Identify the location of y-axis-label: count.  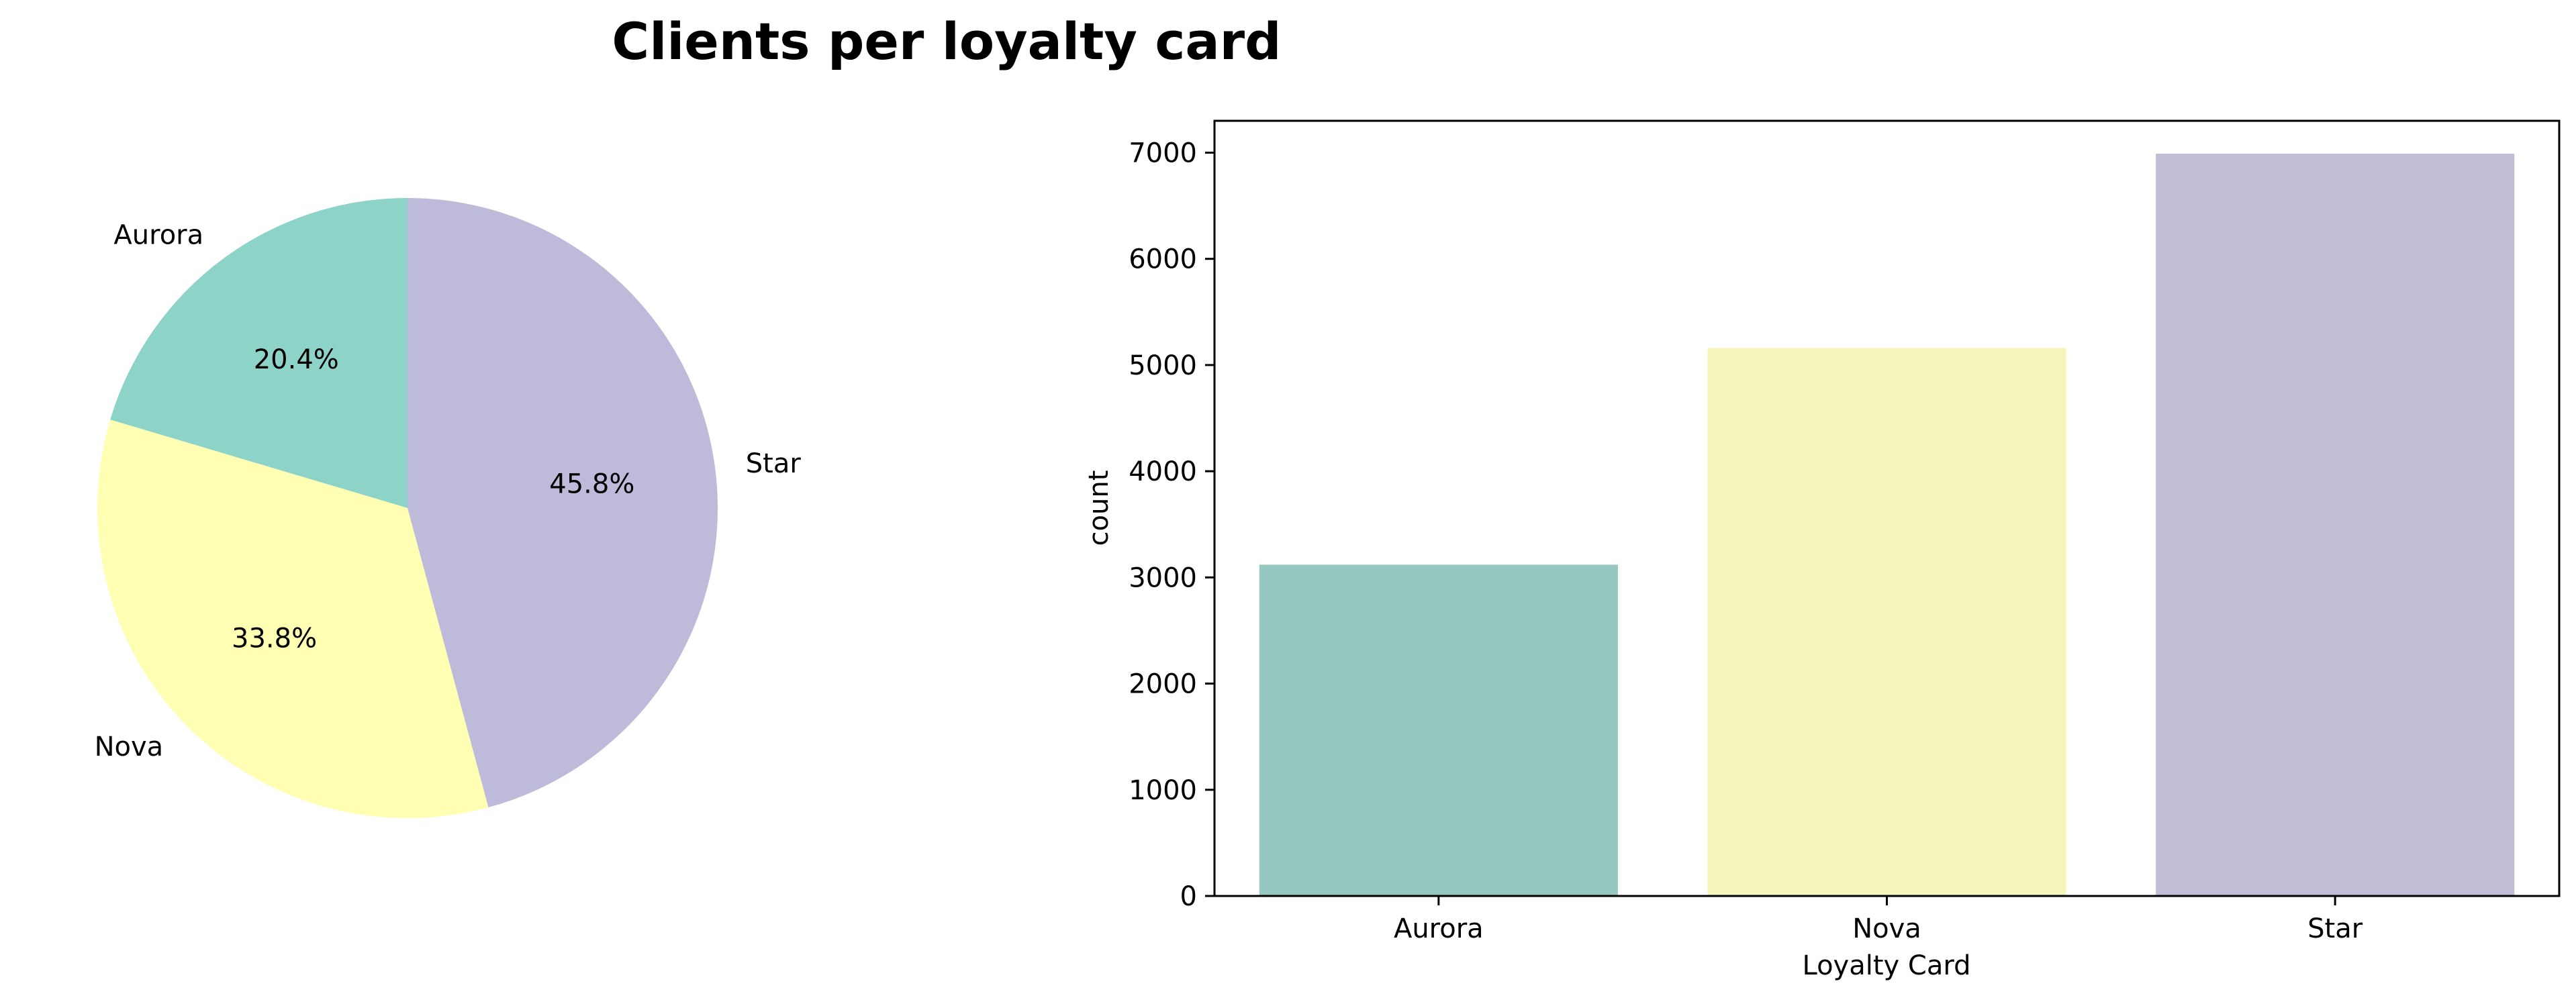
(1099, 508).